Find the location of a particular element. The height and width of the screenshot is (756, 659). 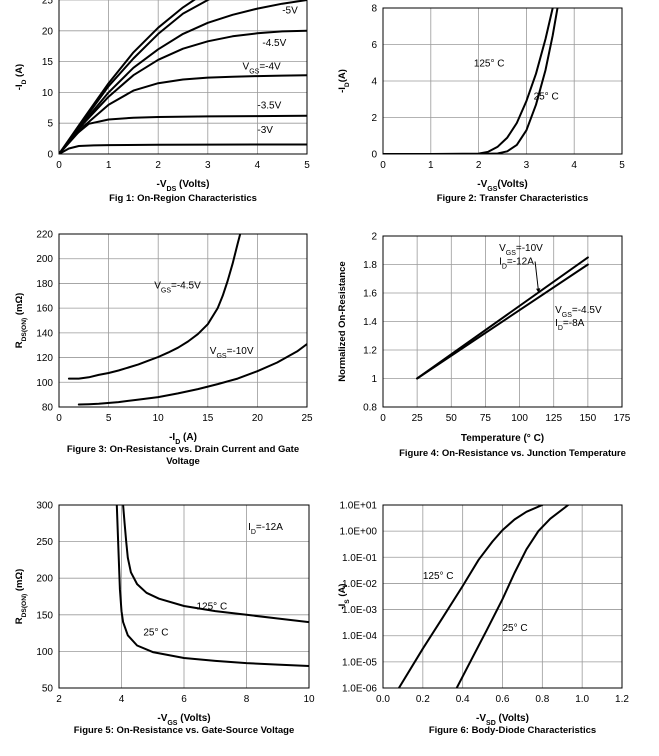

x-axis-label: -VGS(Volts) is located at coordinates (502, 186).